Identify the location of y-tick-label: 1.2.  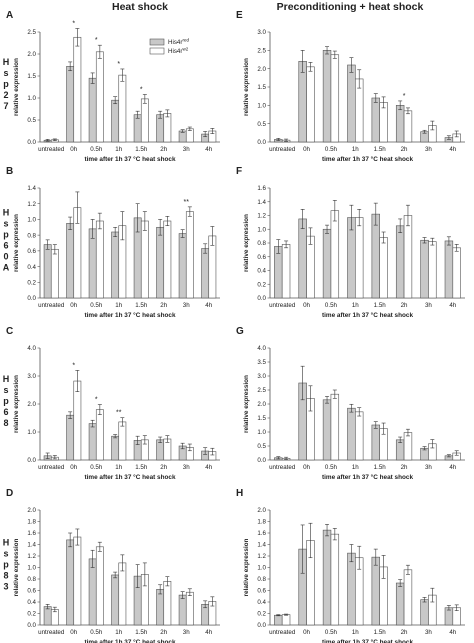
(31, 204).